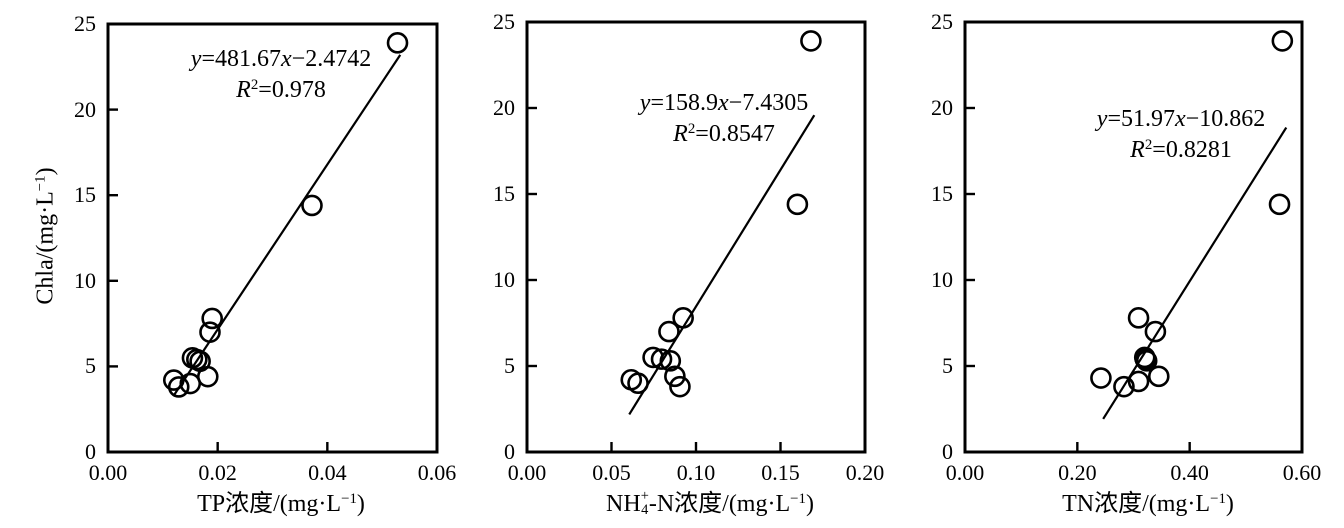  Describe the element at coordinates (1148, 503) in the screenshot. I see `x-axis-title-tn: TN浓度/(mg·L−1)` at that location.